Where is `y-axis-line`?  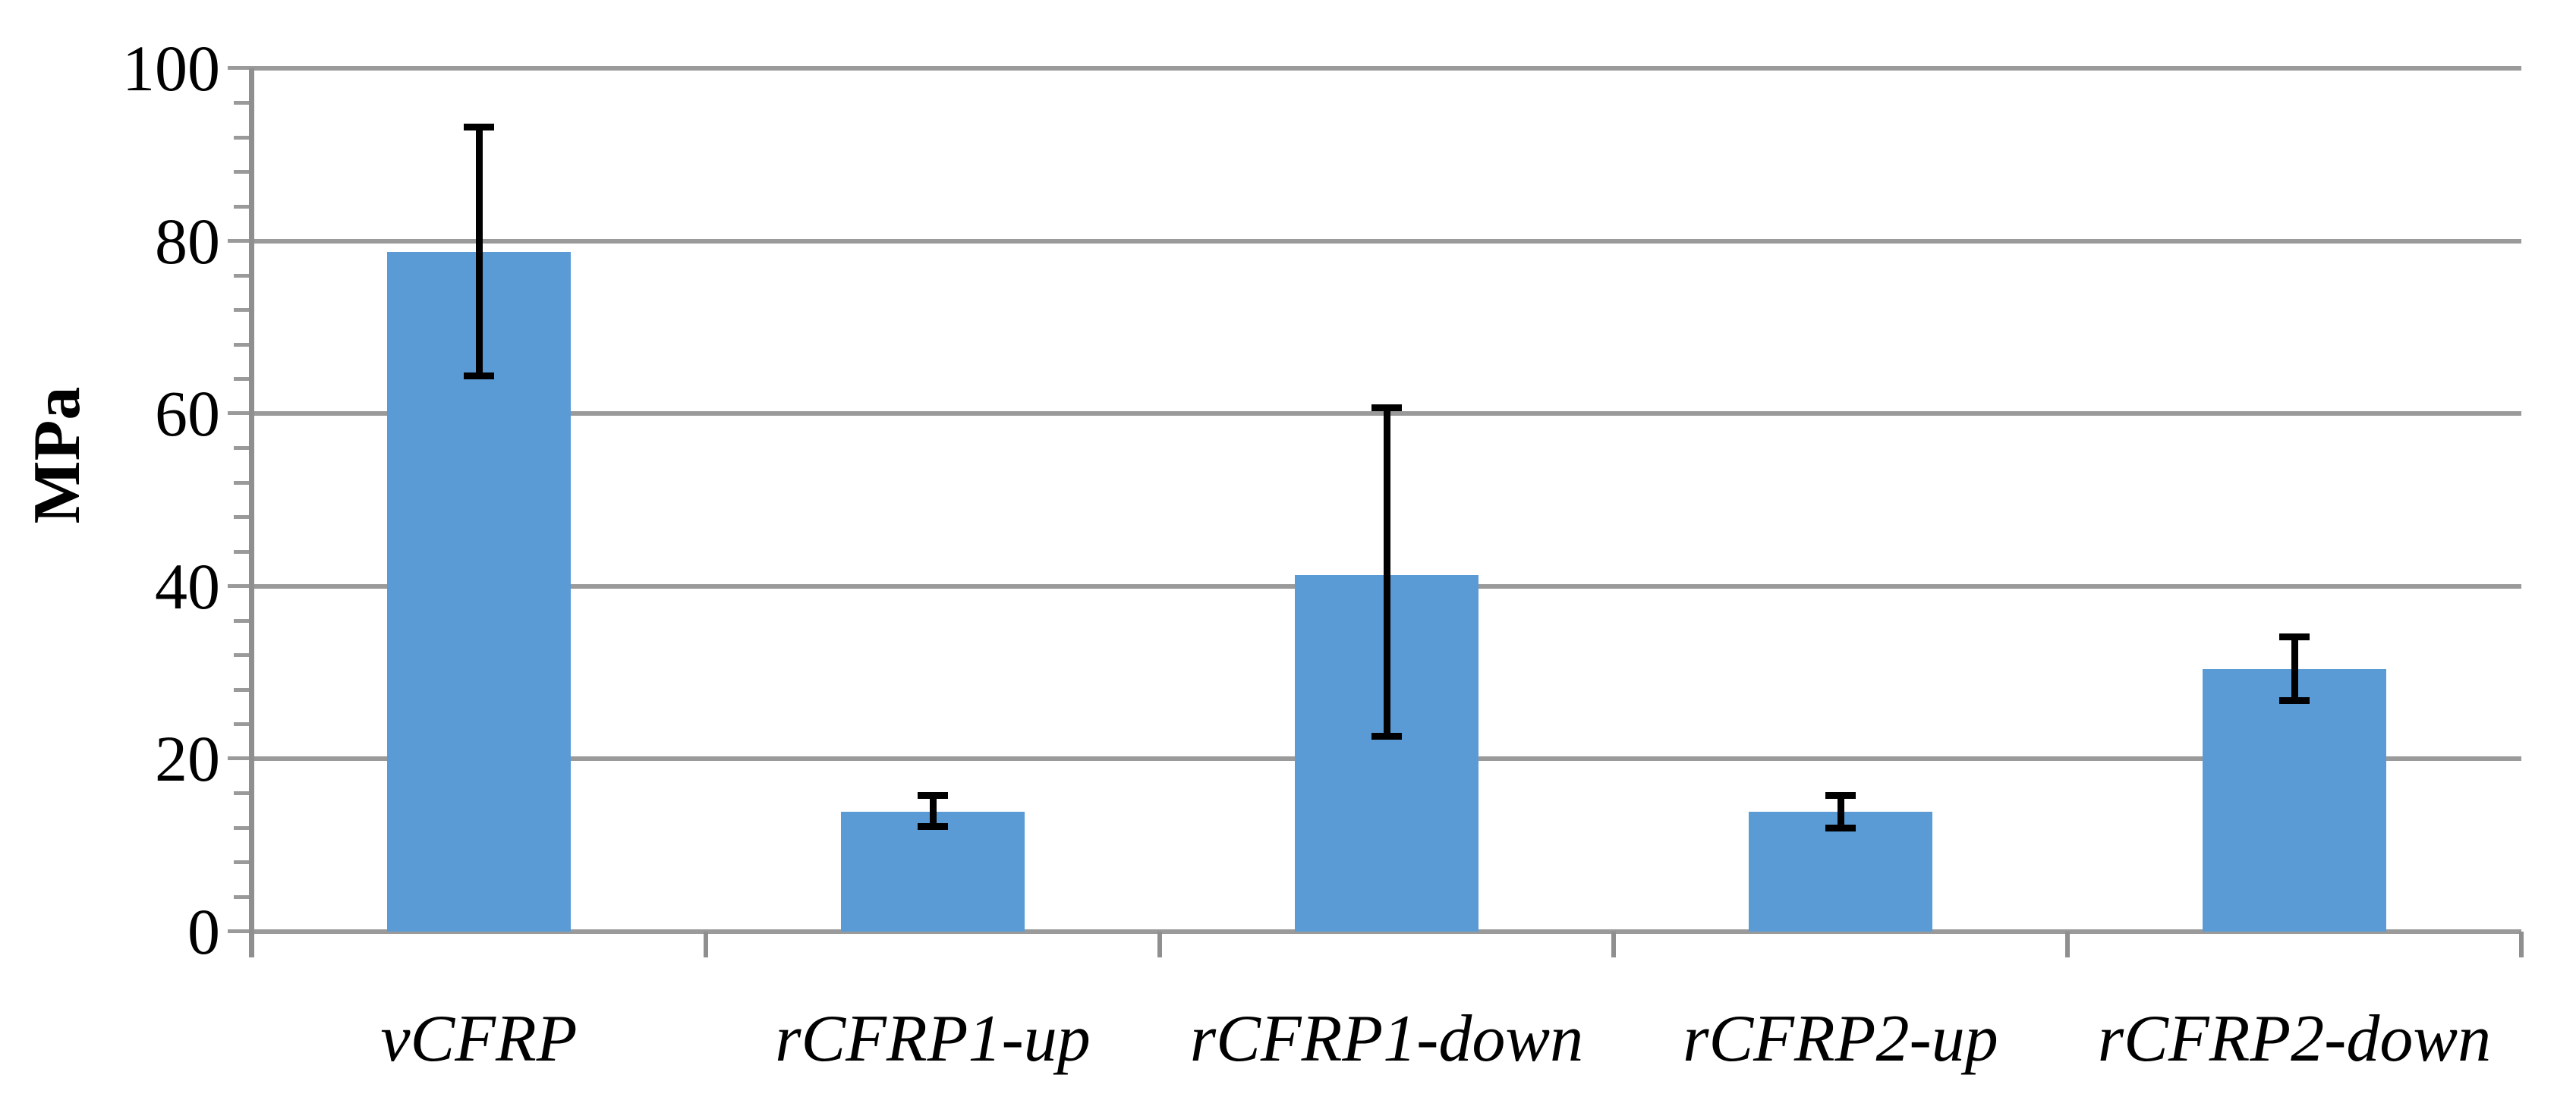 y-axis-line is located at coordinates (251, 512).